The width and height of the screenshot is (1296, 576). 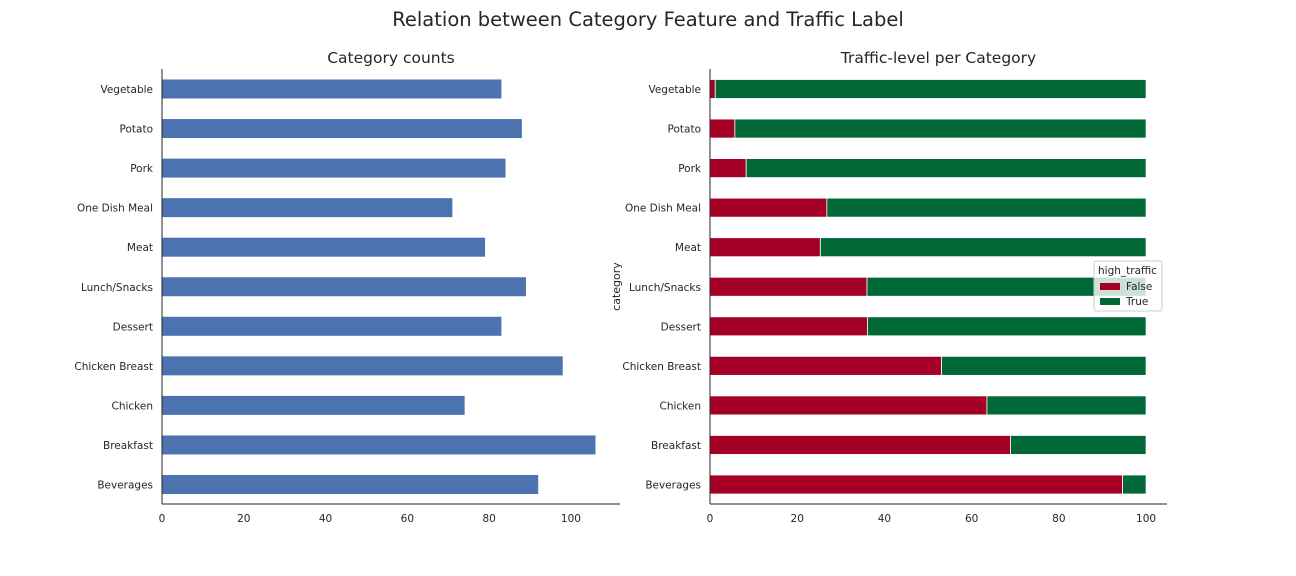 What do you see at coordinates (768, 207) in the screenshot?
I see `bar-one-dish-meal-false` at bounding box center [768, 207].